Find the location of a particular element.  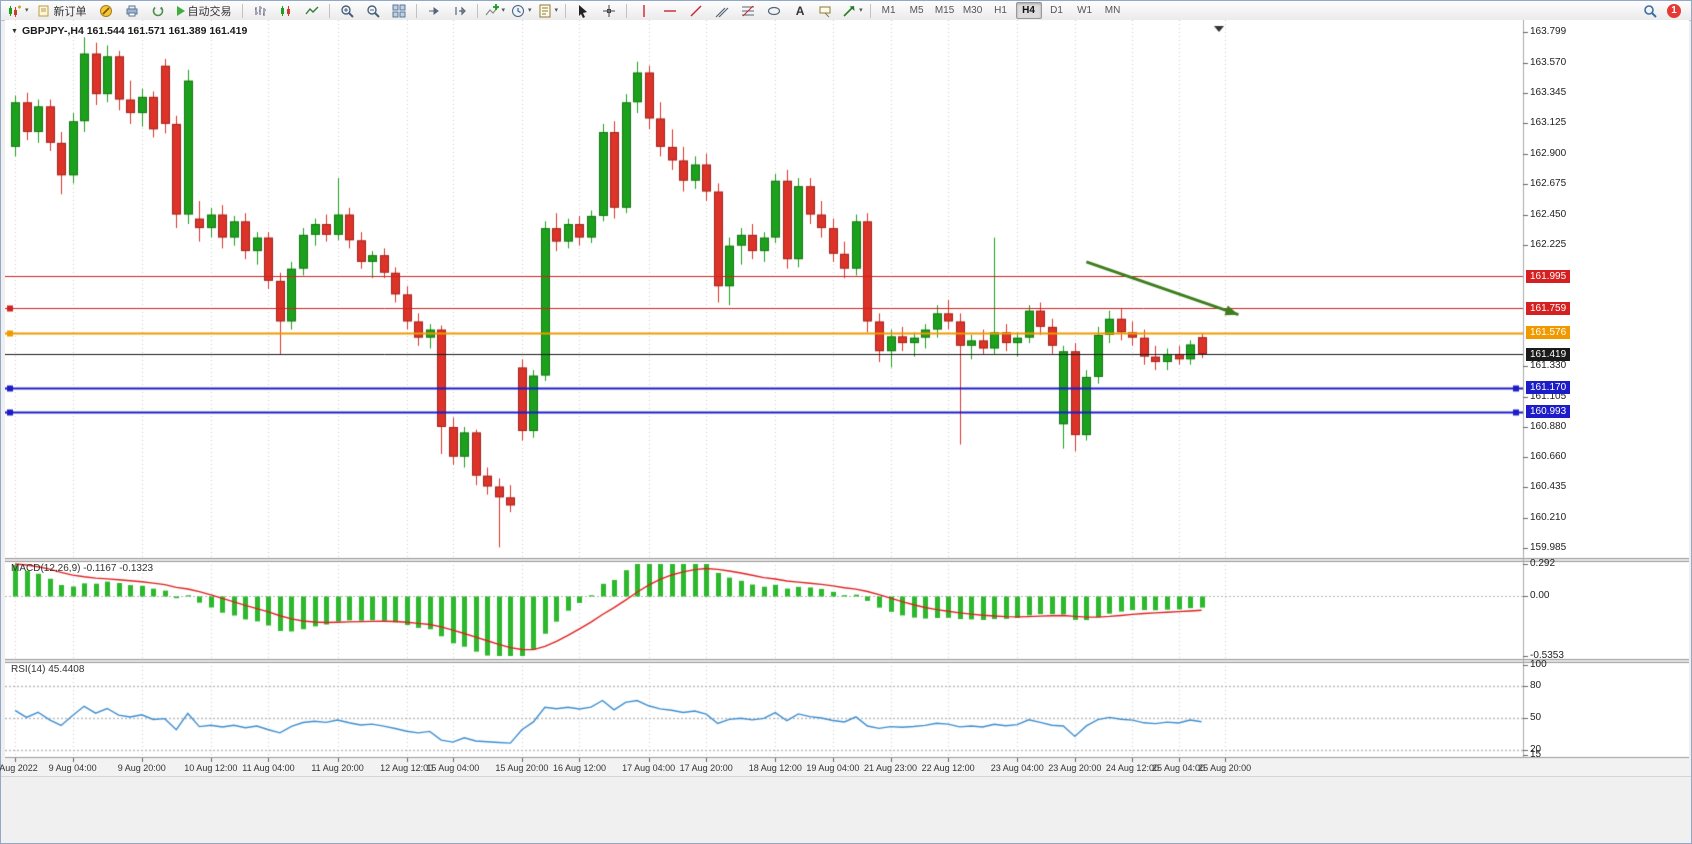

price-line-badge: 161.576 is located at coordinates (1548, 333).